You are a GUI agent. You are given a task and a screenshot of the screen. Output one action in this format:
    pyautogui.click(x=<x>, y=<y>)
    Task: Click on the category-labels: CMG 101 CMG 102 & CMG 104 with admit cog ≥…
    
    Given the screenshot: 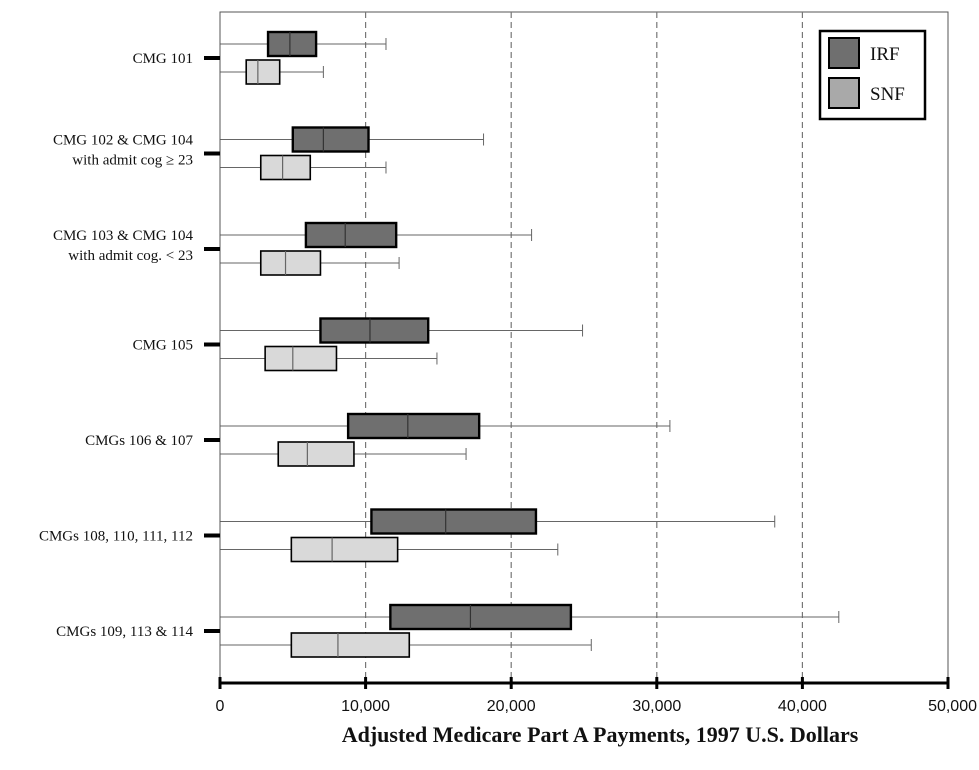 What is the action you would take?
    pyautogui.click(x=116, y=345)
    